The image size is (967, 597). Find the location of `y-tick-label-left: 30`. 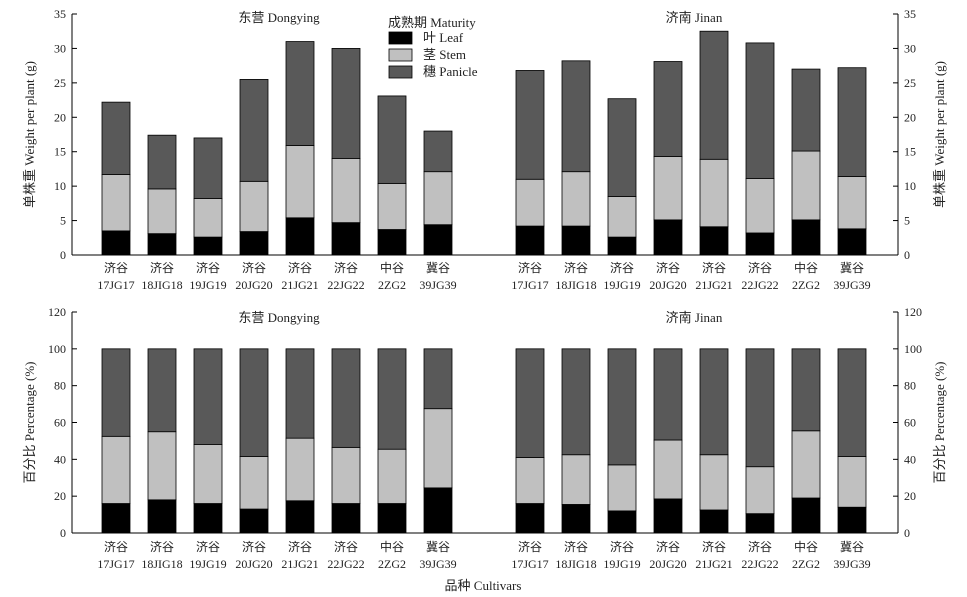

y-tick-label-left: 30 is located at coordinates (60, 48).